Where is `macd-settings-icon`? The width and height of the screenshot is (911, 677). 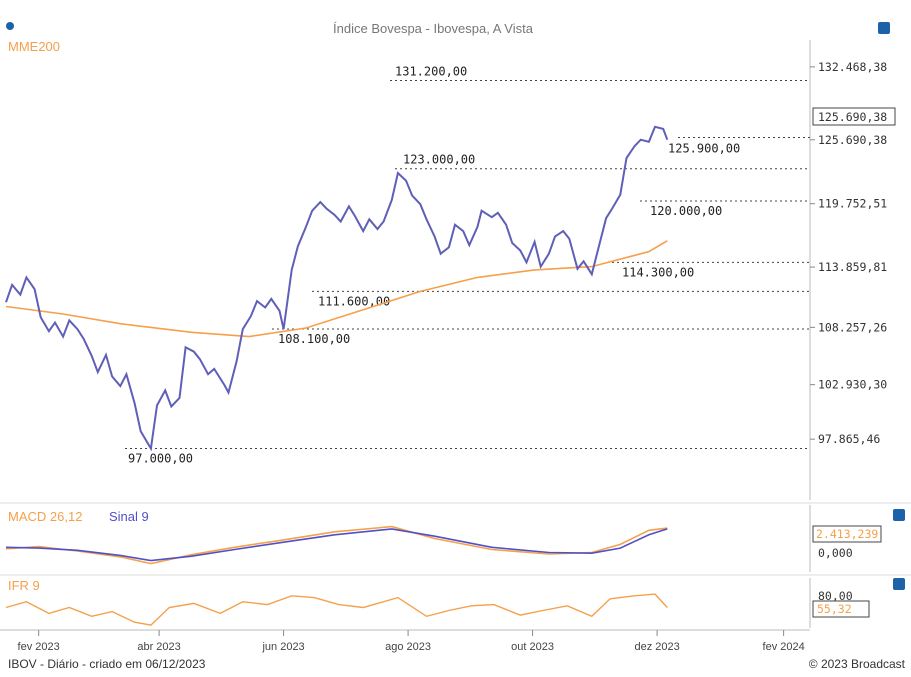
macd-settings-icon is located at coordinates (899, 515).